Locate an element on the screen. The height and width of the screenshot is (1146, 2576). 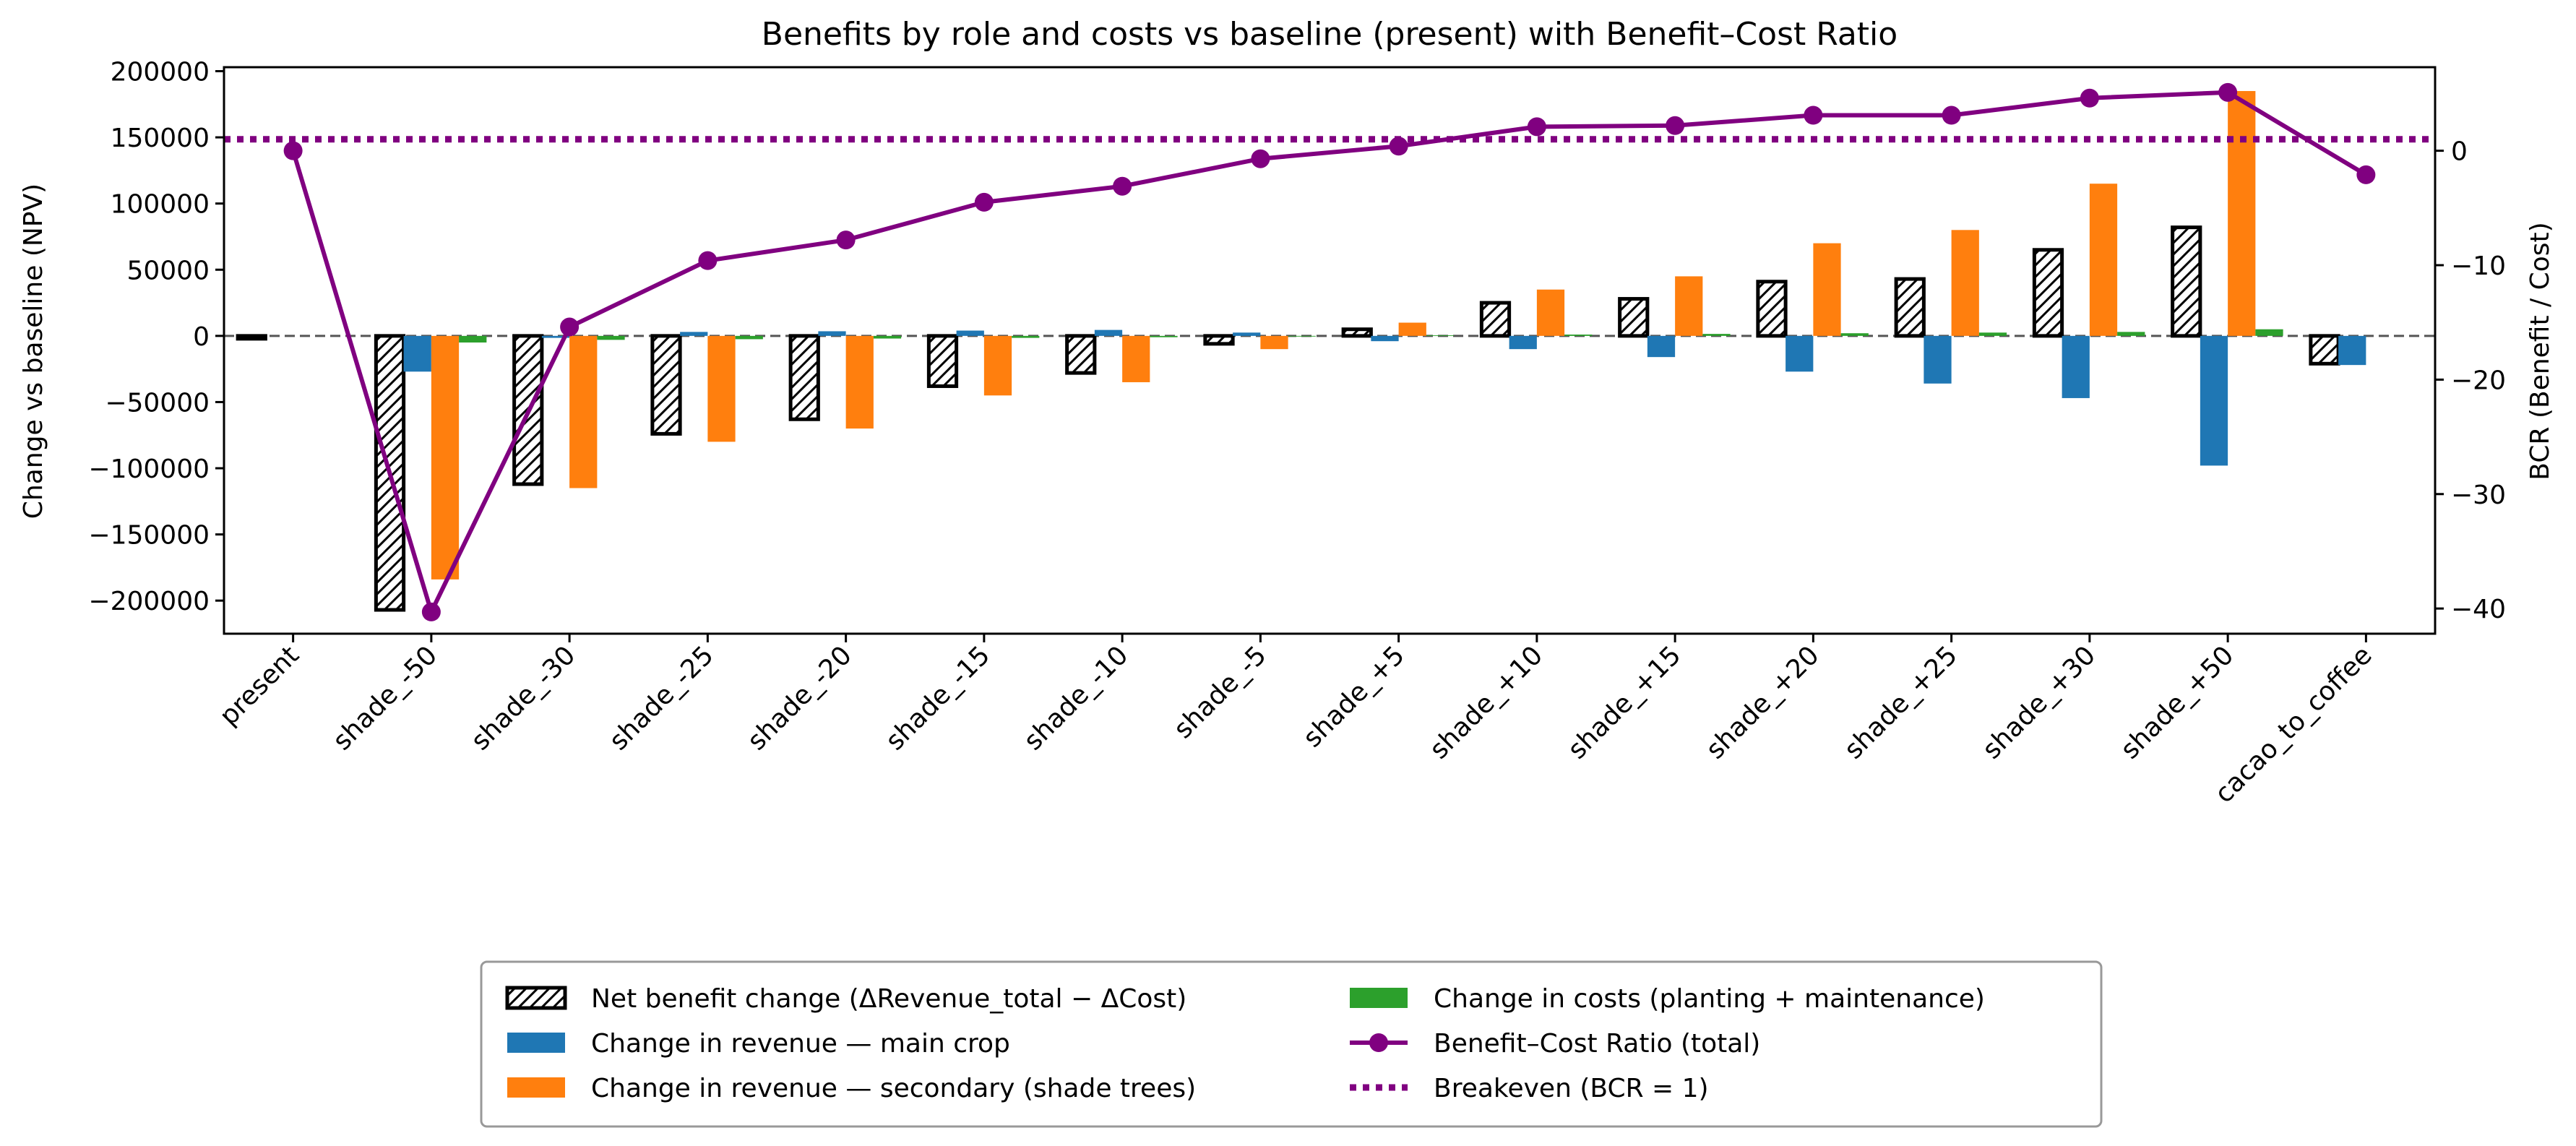
y2-tick-label: −30 is located at coordinates (2478, 496).